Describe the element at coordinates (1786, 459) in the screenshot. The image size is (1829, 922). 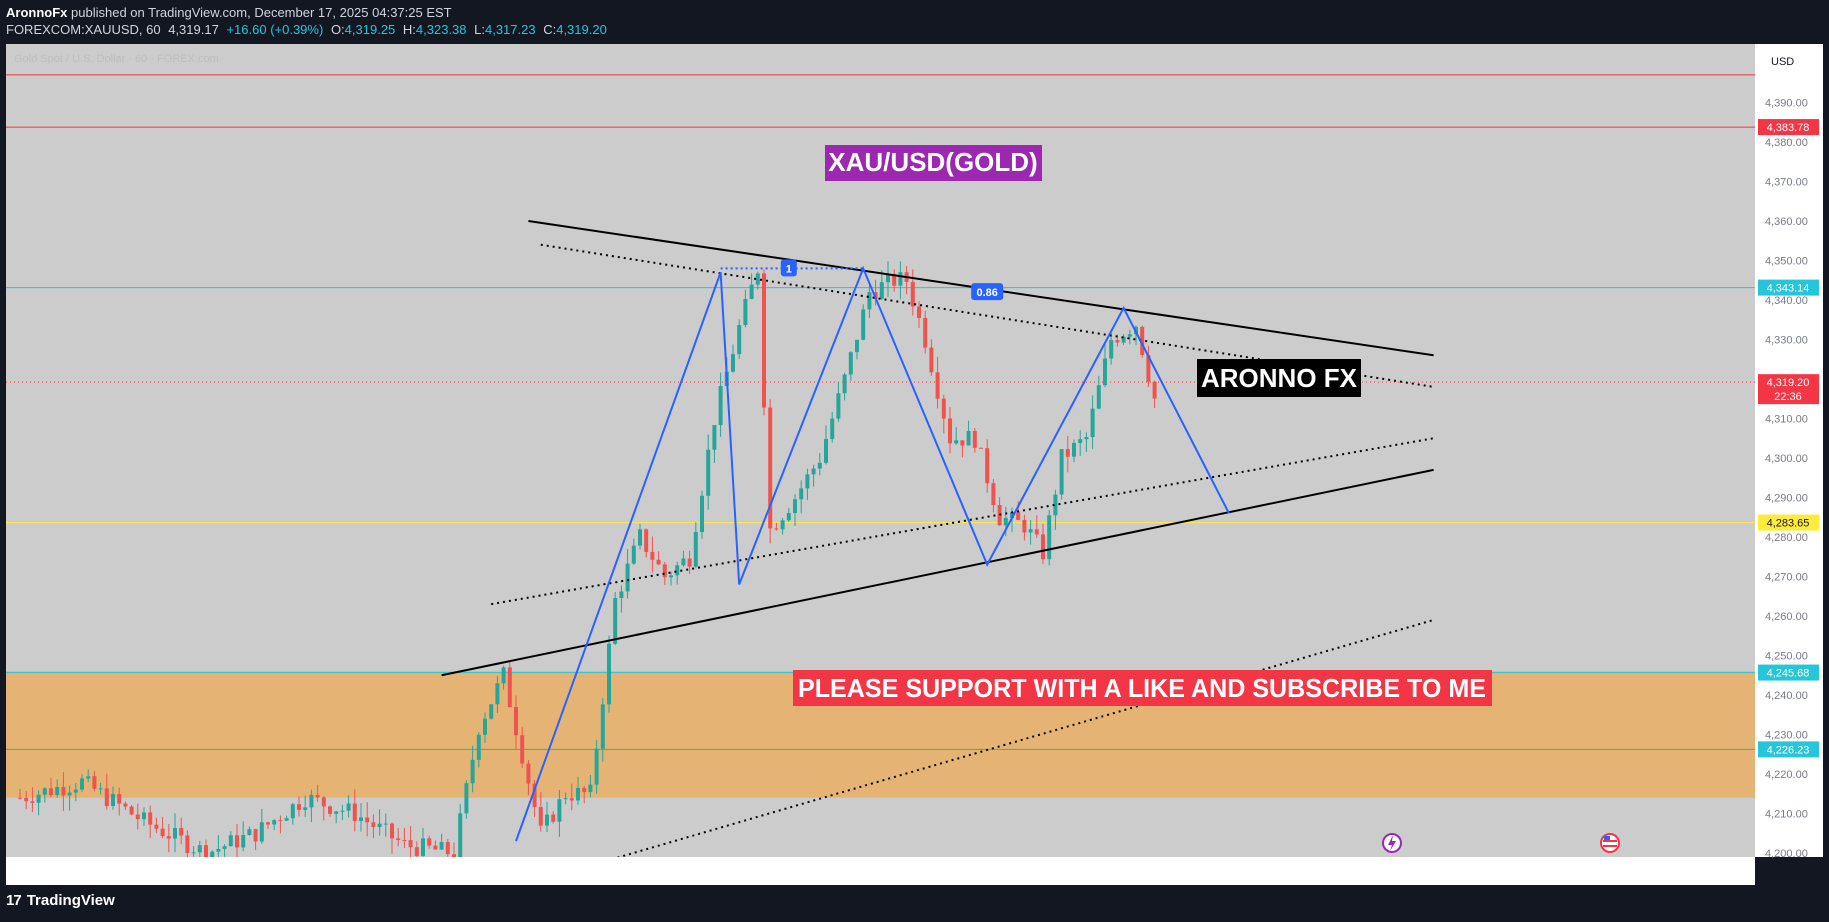
I see `y-tick-label: 4,300.00` at that location.